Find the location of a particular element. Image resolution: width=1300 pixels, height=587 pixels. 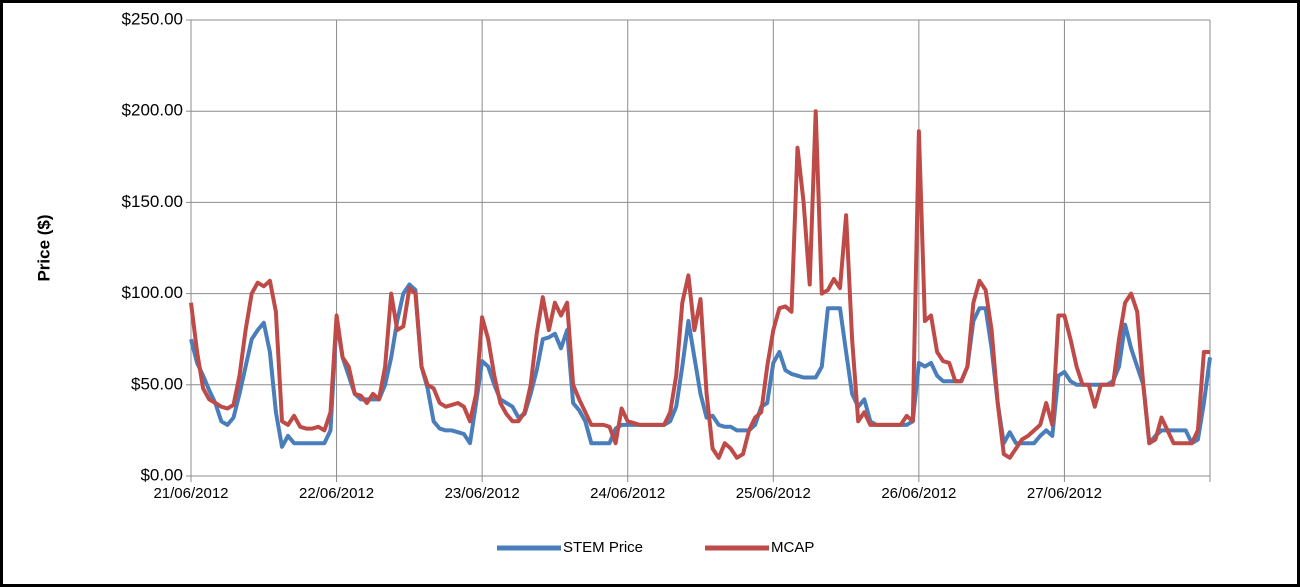

y-tick-label: $50.00 is located at coordinates (157, 383).